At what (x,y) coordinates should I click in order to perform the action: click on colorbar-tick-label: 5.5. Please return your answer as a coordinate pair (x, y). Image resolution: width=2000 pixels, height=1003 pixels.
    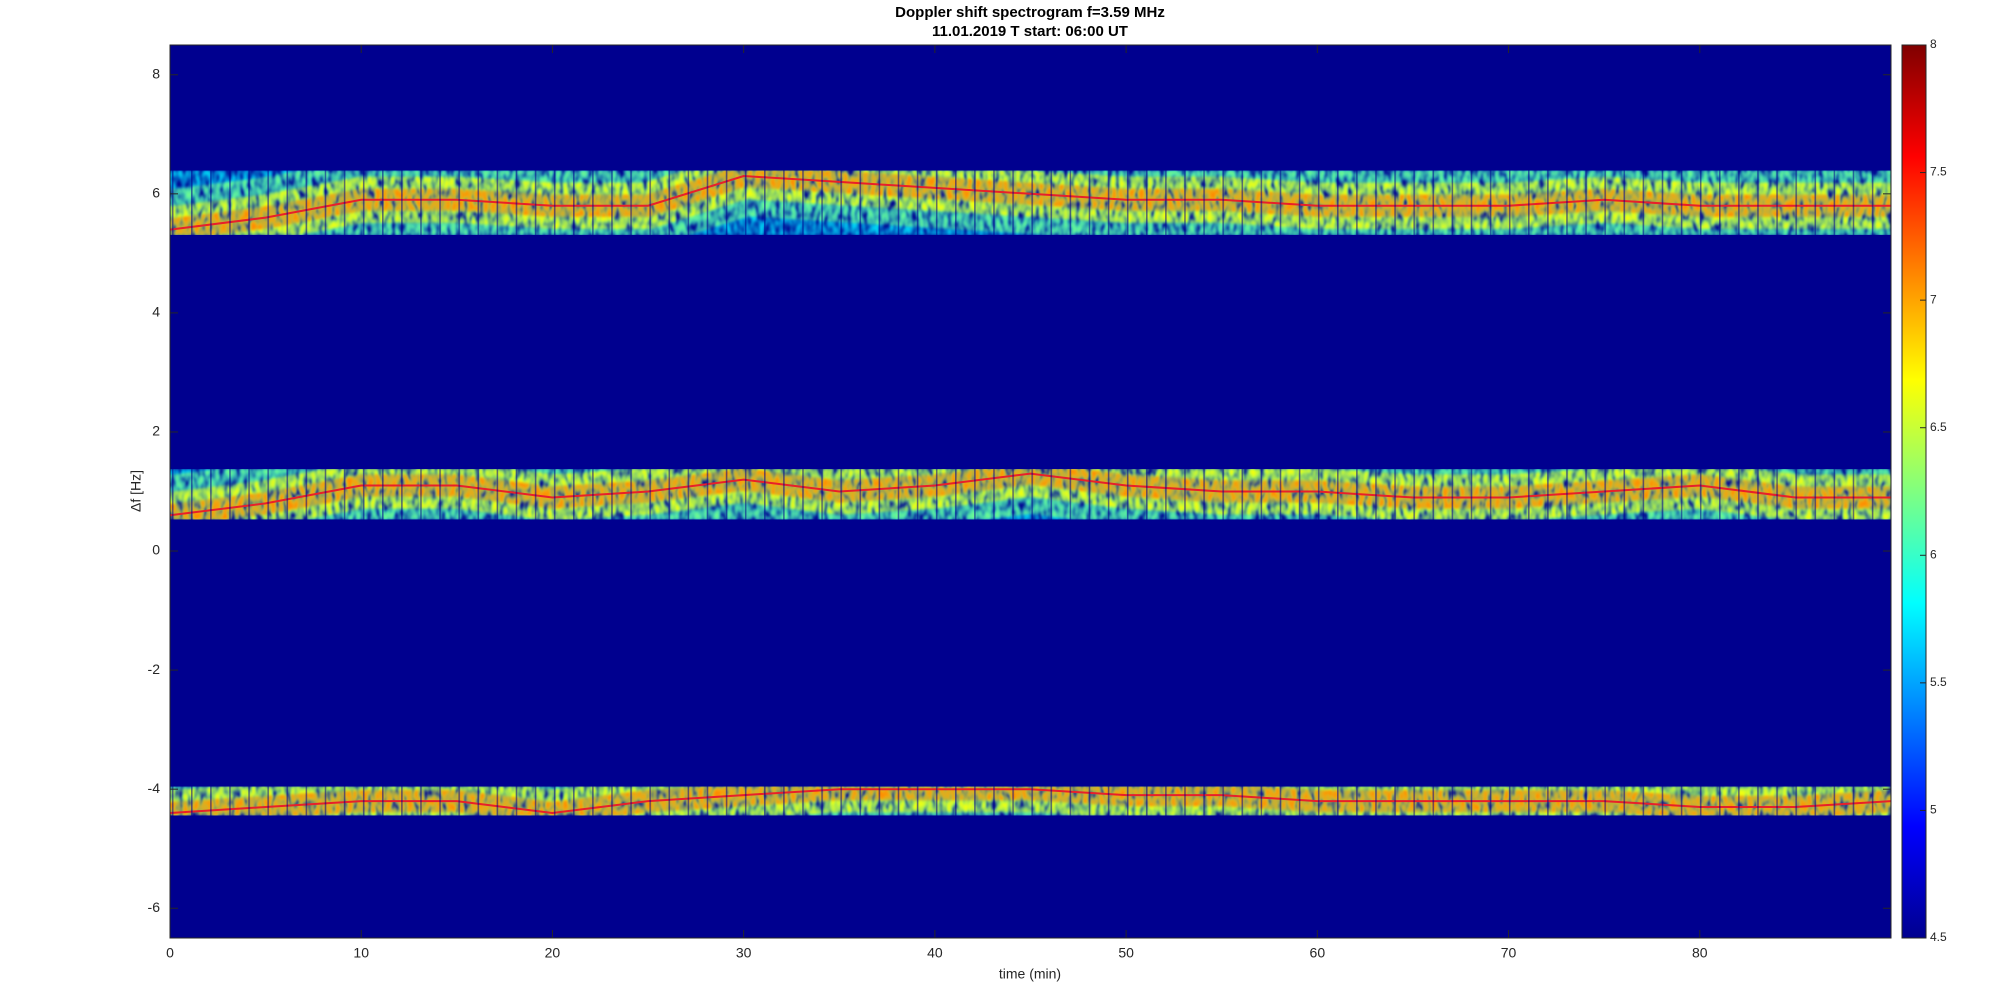
    Looking at the image, I should click on (1938, 682).